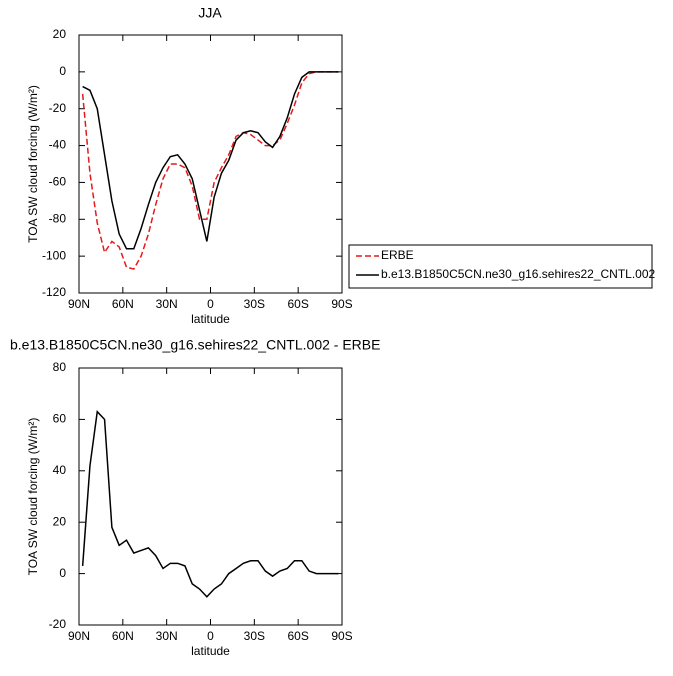  I want to click on y-tick-label: -100, so click(54, 255).